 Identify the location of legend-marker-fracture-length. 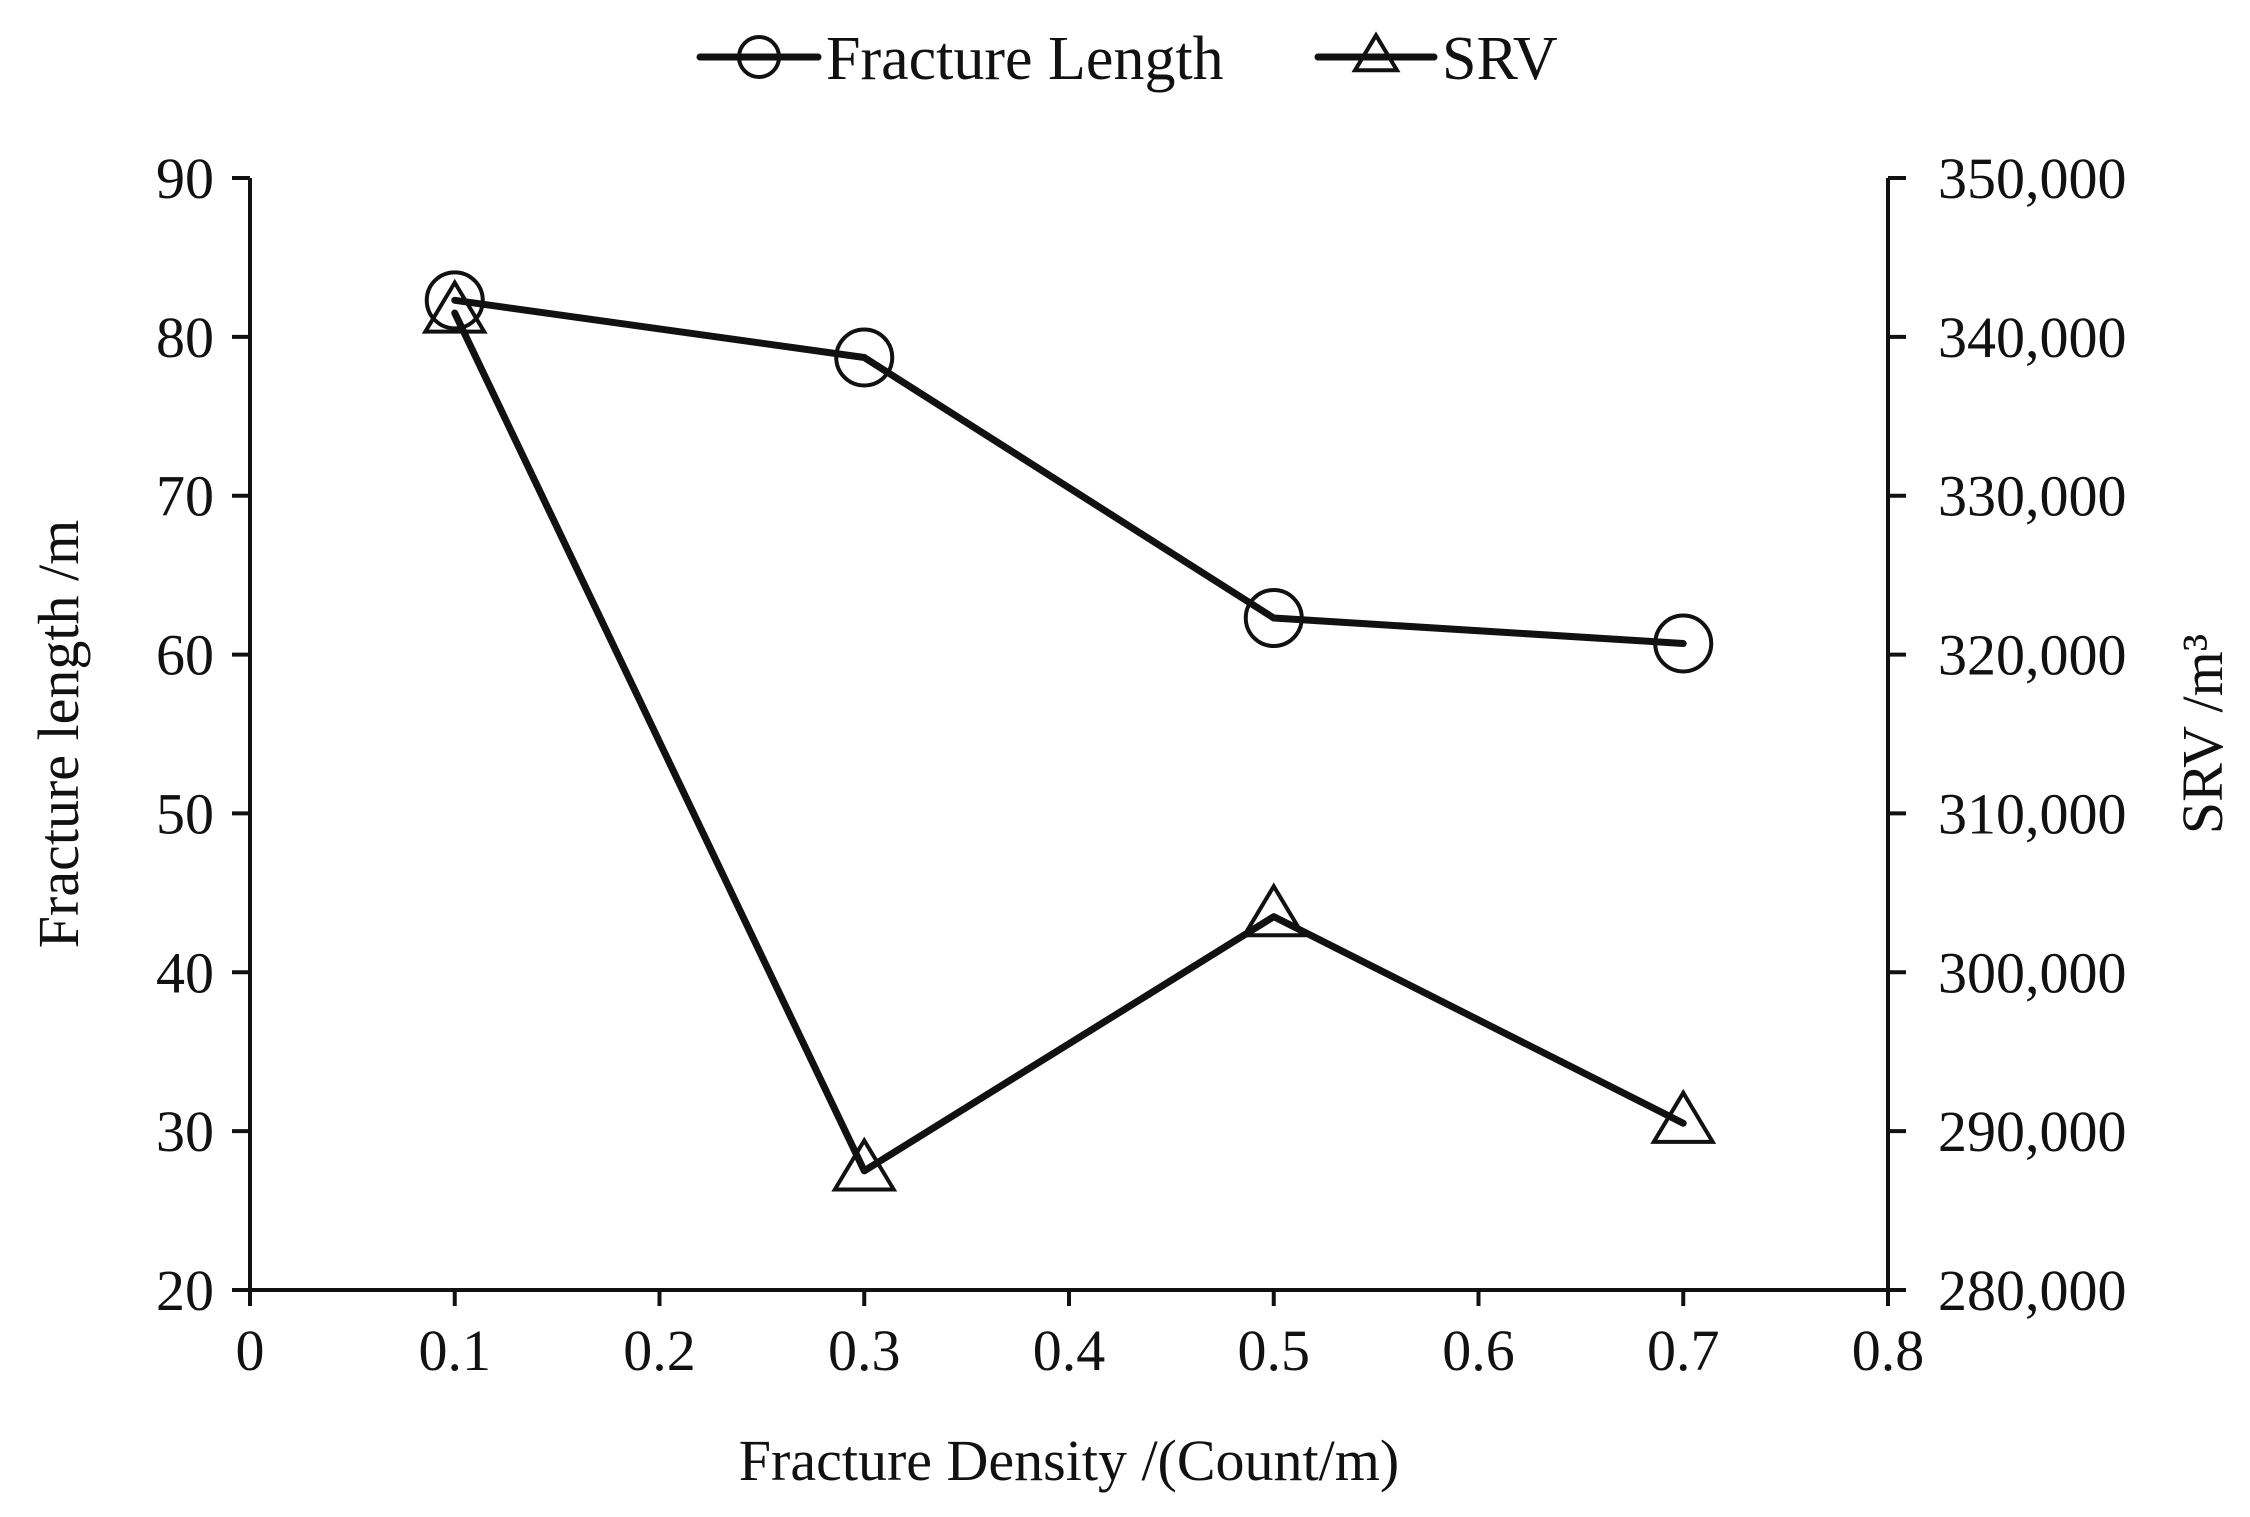
(759, 57).